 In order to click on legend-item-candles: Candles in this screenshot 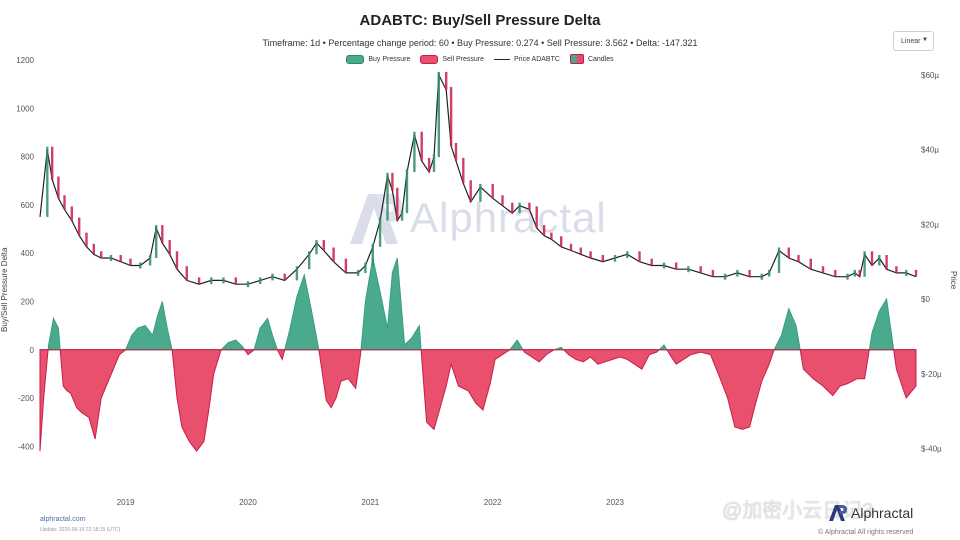, I will do `click(591, 59)`.